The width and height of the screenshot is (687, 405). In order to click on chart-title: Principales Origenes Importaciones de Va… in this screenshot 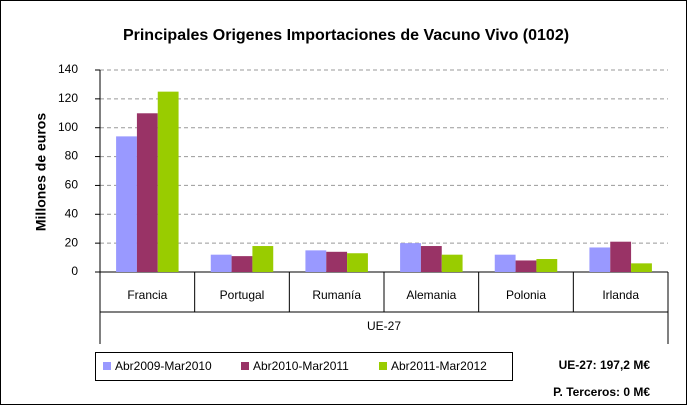, I will do `click(346, 35)`.